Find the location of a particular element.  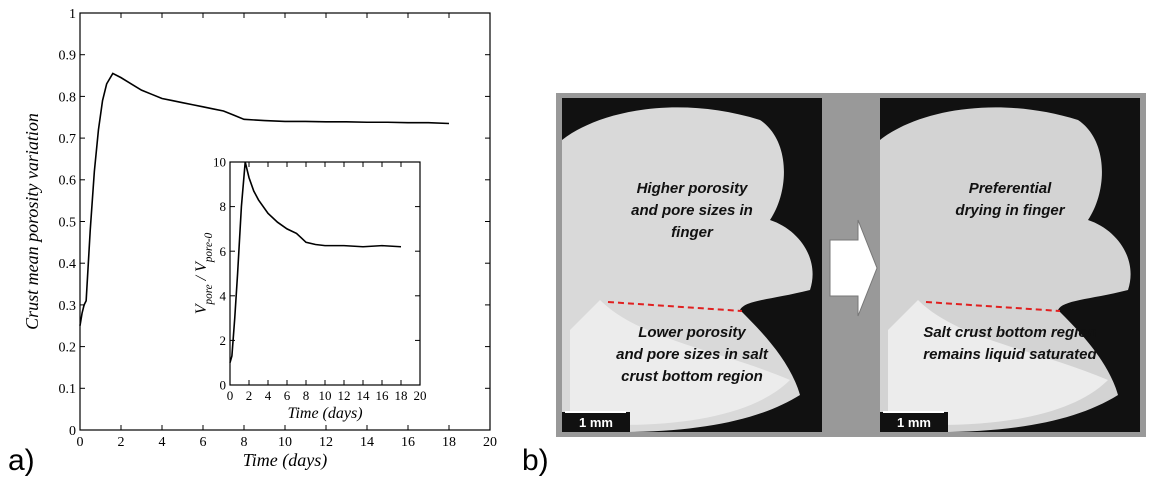

photo-annotation: and pore sizes in is located at coordinates (692, 210).